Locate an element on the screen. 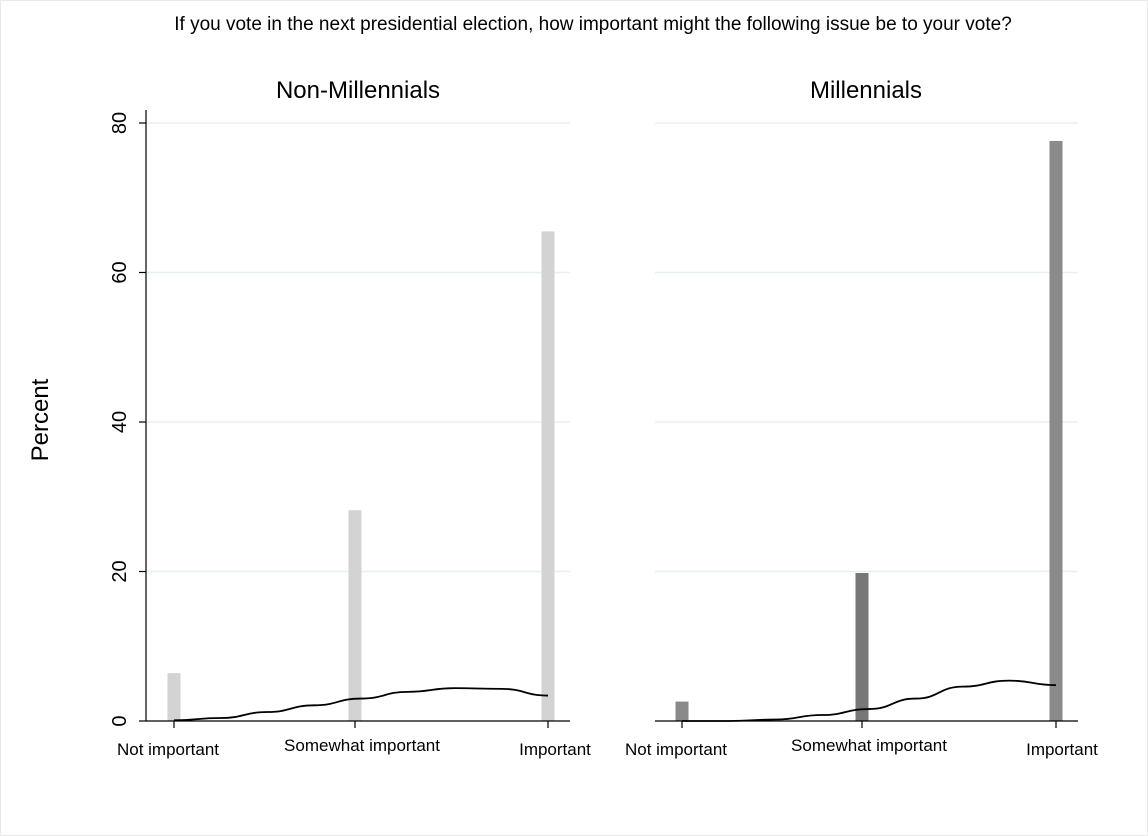 The width and height of the screenshot is (1148, 836). y-tick-label: 0 is located at coordinates (120, 720).